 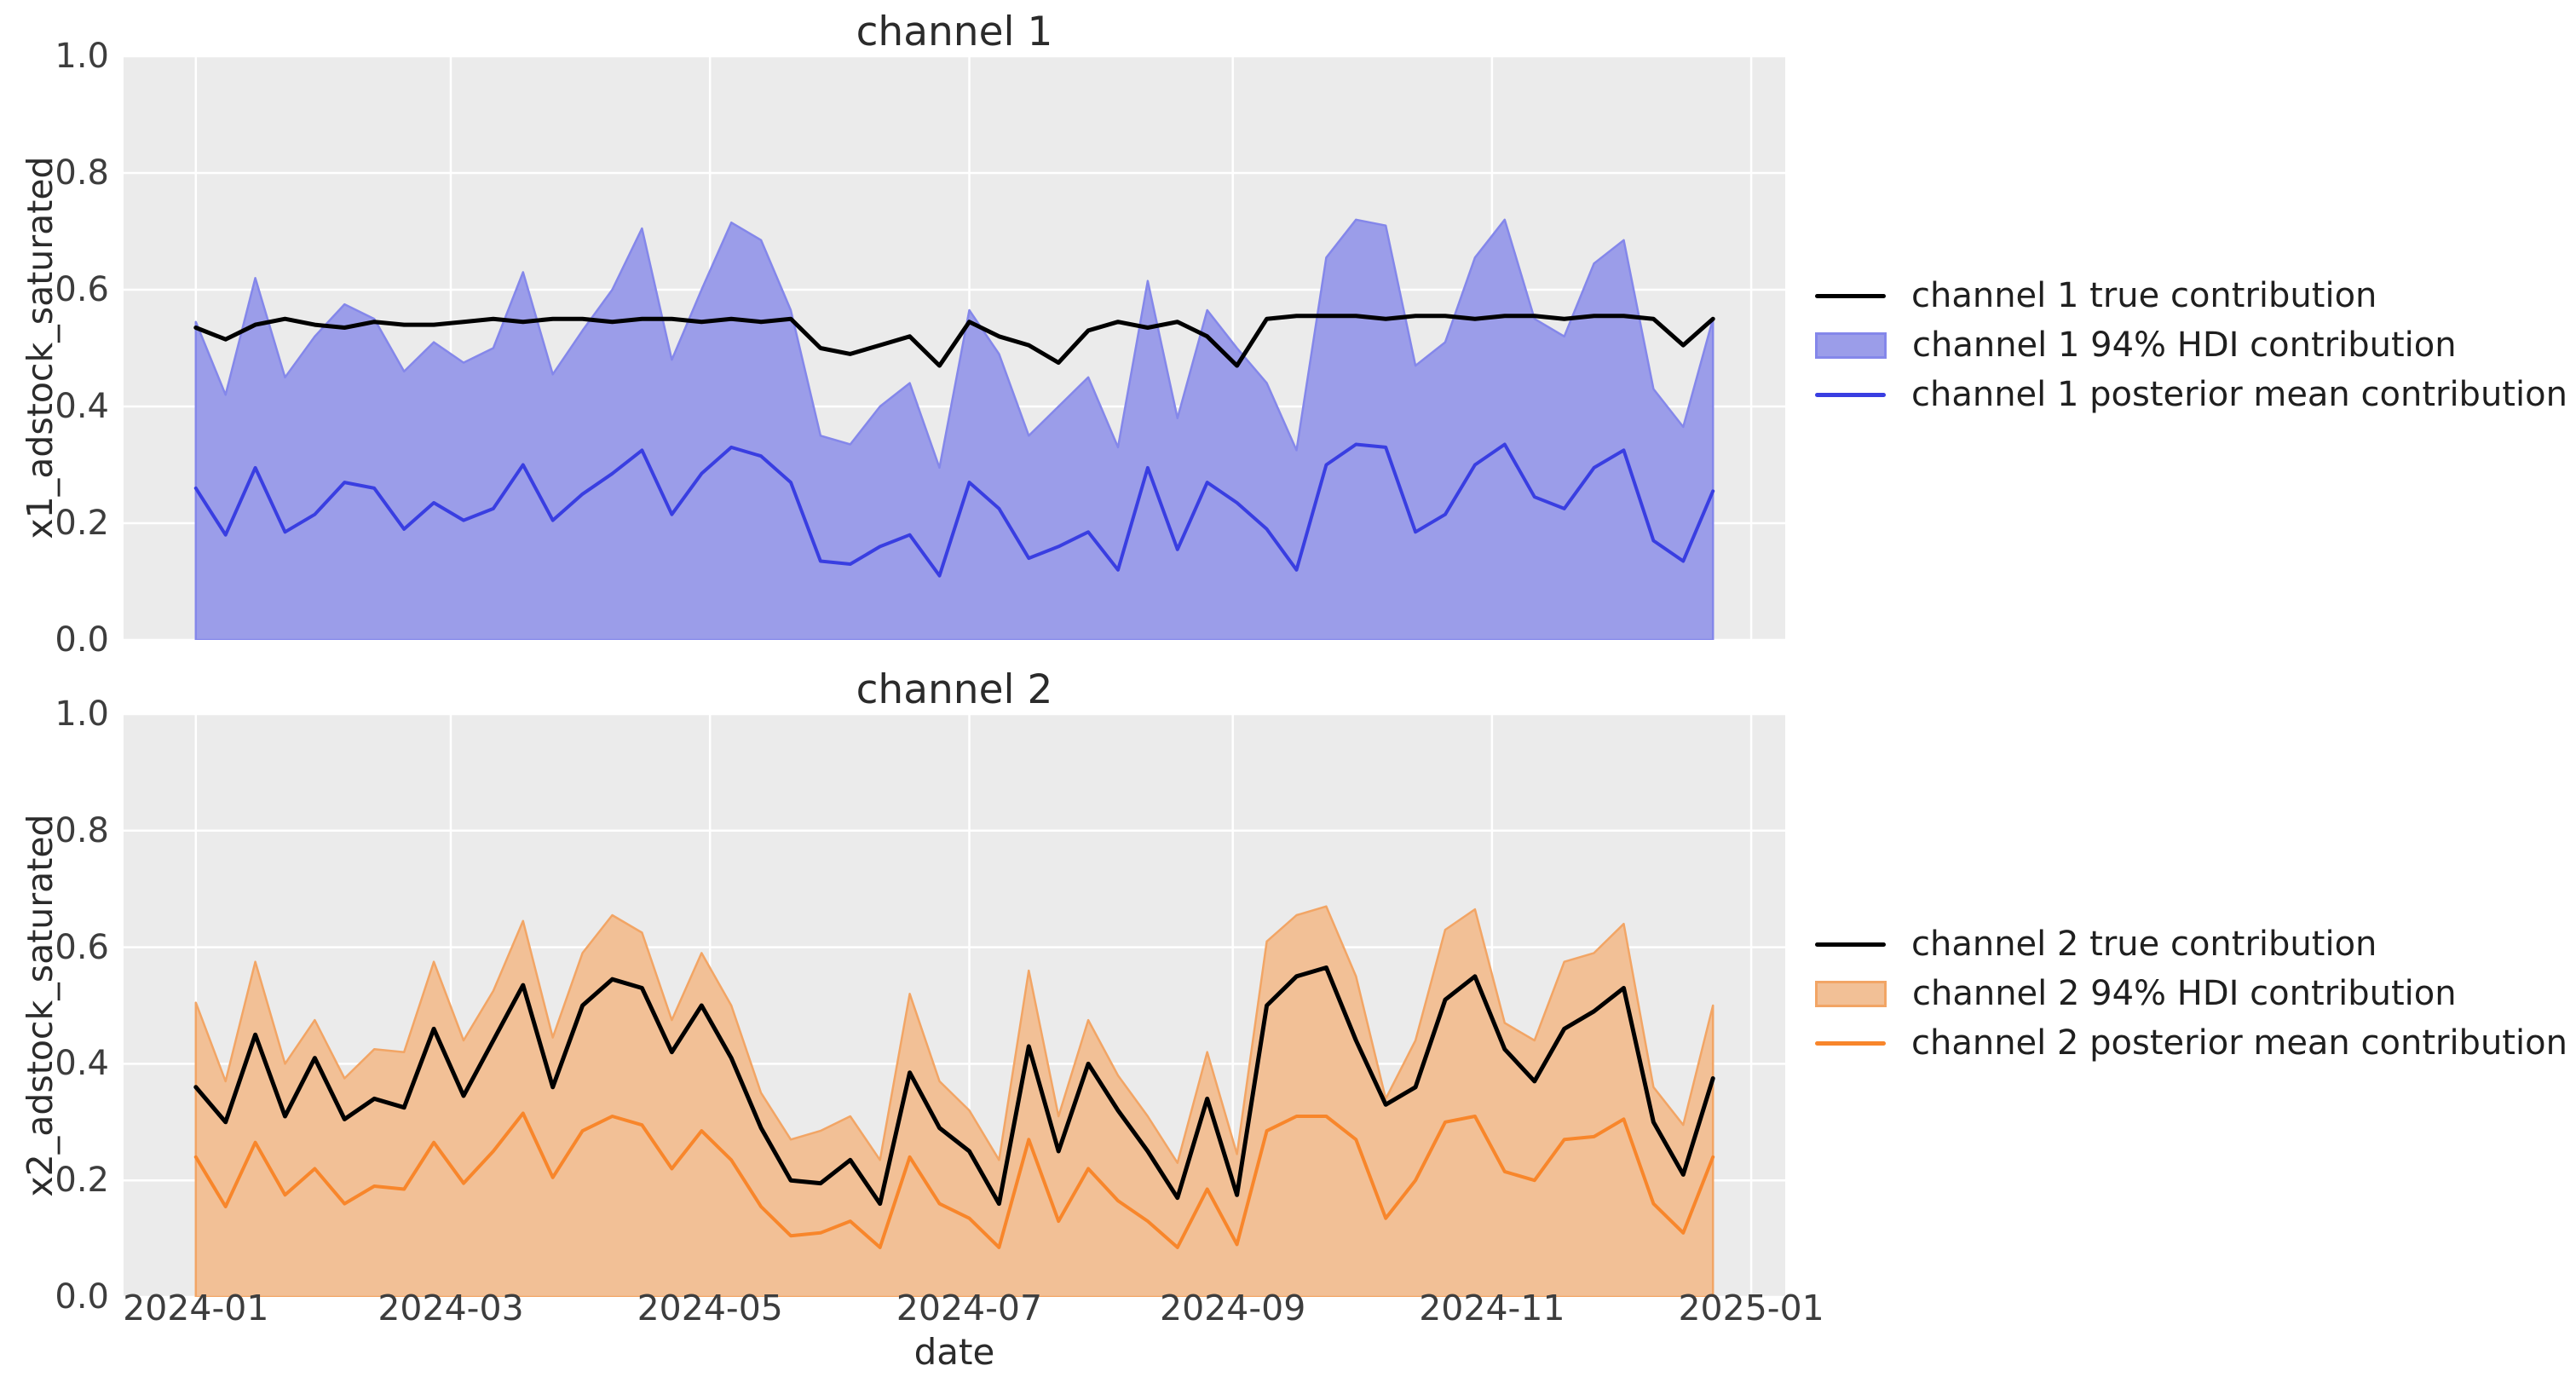 What do you see at coordinates (954, 32) in the screenshot?
I see `subplot-1-title: channel 1` at bounding box center [954, 32].